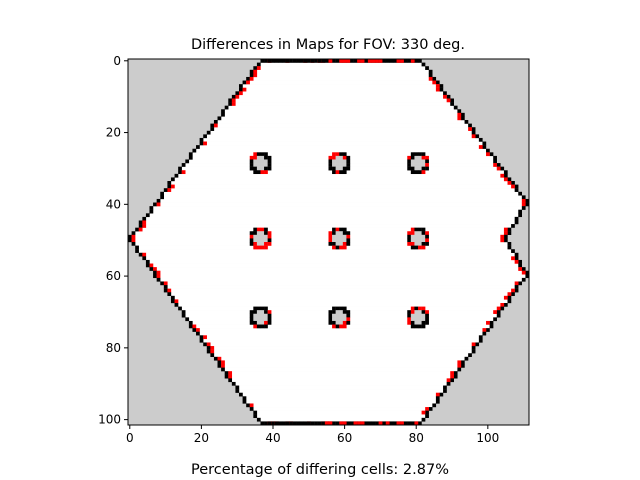 The width and height of the screenshot is (640, 480). Describe the element at coordinates (109, 420) in the screenshot. I see `y-tick-label: 100` at that location.